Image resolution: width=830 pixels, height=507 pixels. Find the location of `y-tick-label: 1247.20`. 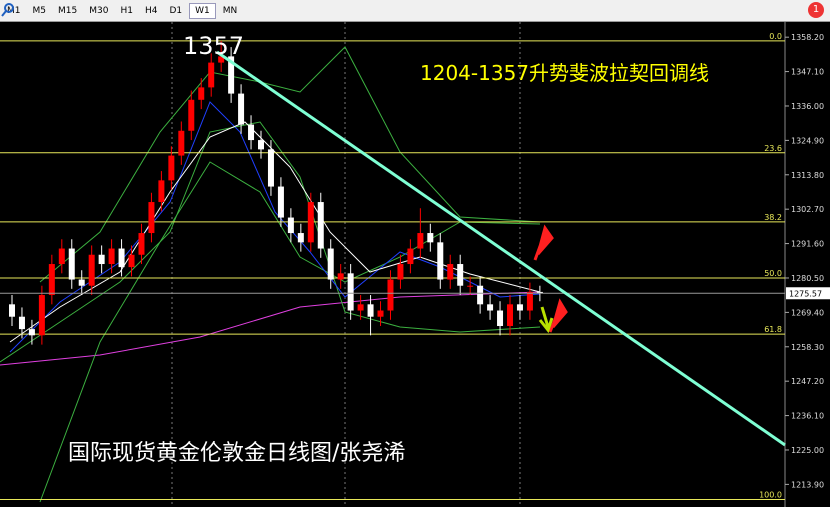

y-tick-label: 1247.20 is located at coordinates (807, 381).